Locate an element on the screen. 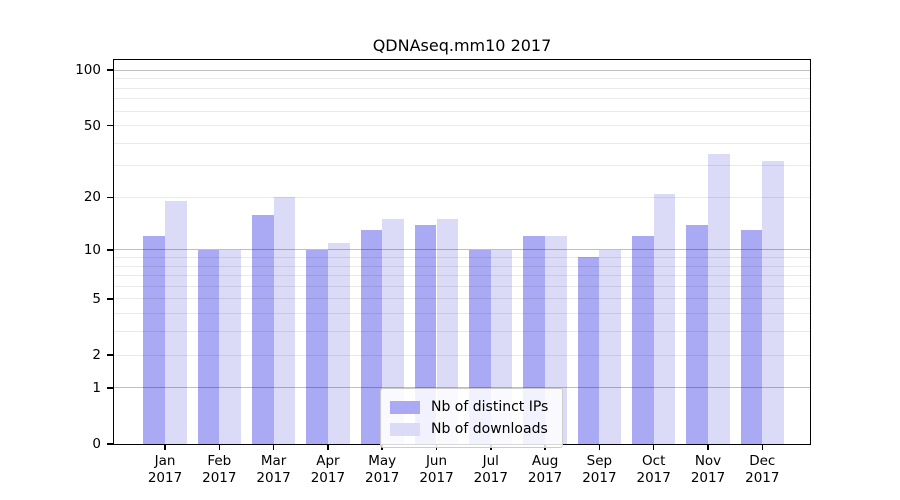 The width and height of the screenshot is (900, 500). bar-downloads-mar is located at coordinates (284, 320).